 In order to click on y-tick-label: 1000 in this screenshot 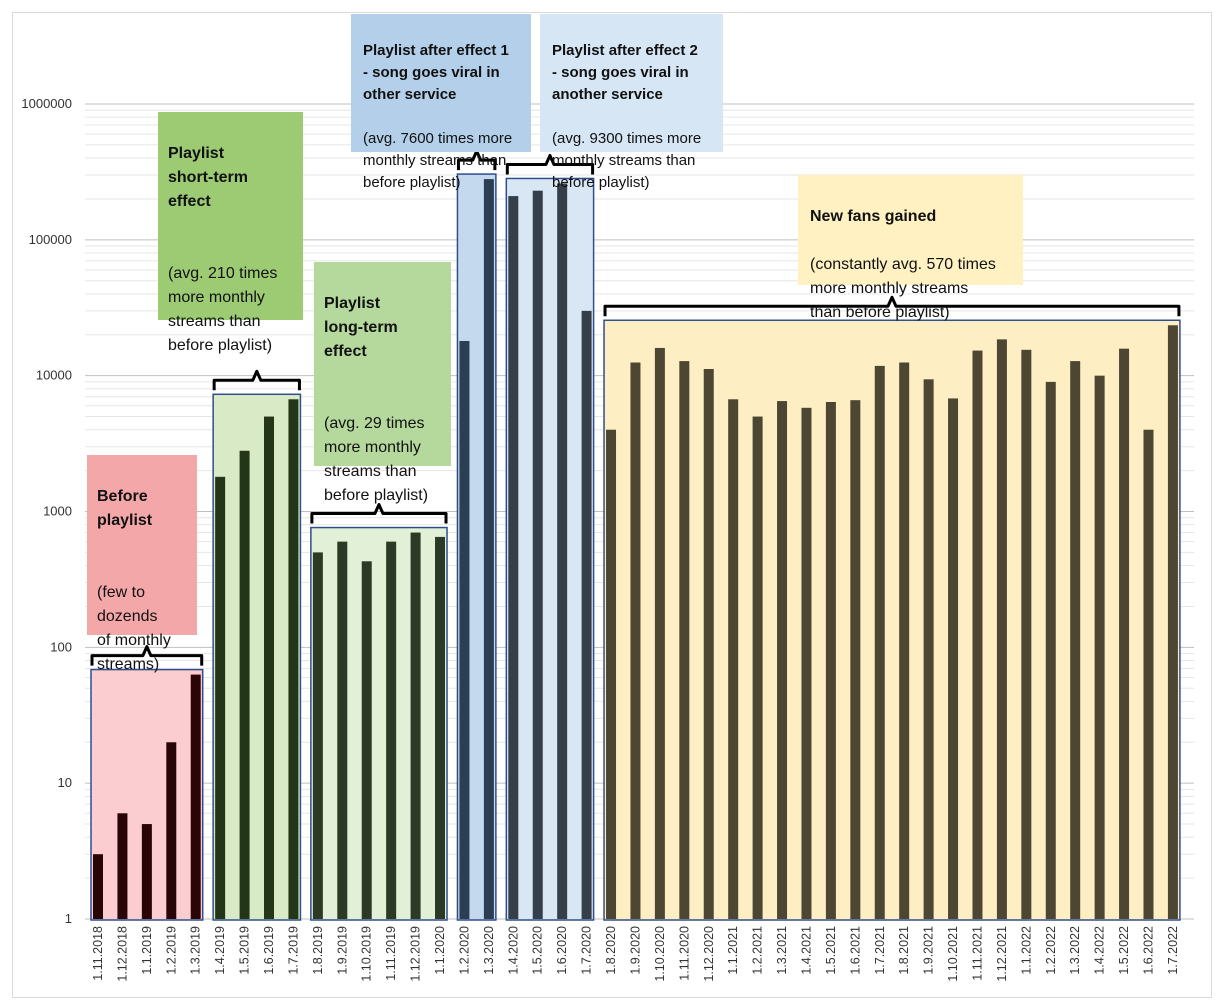, I will do `click(57, 511)`.